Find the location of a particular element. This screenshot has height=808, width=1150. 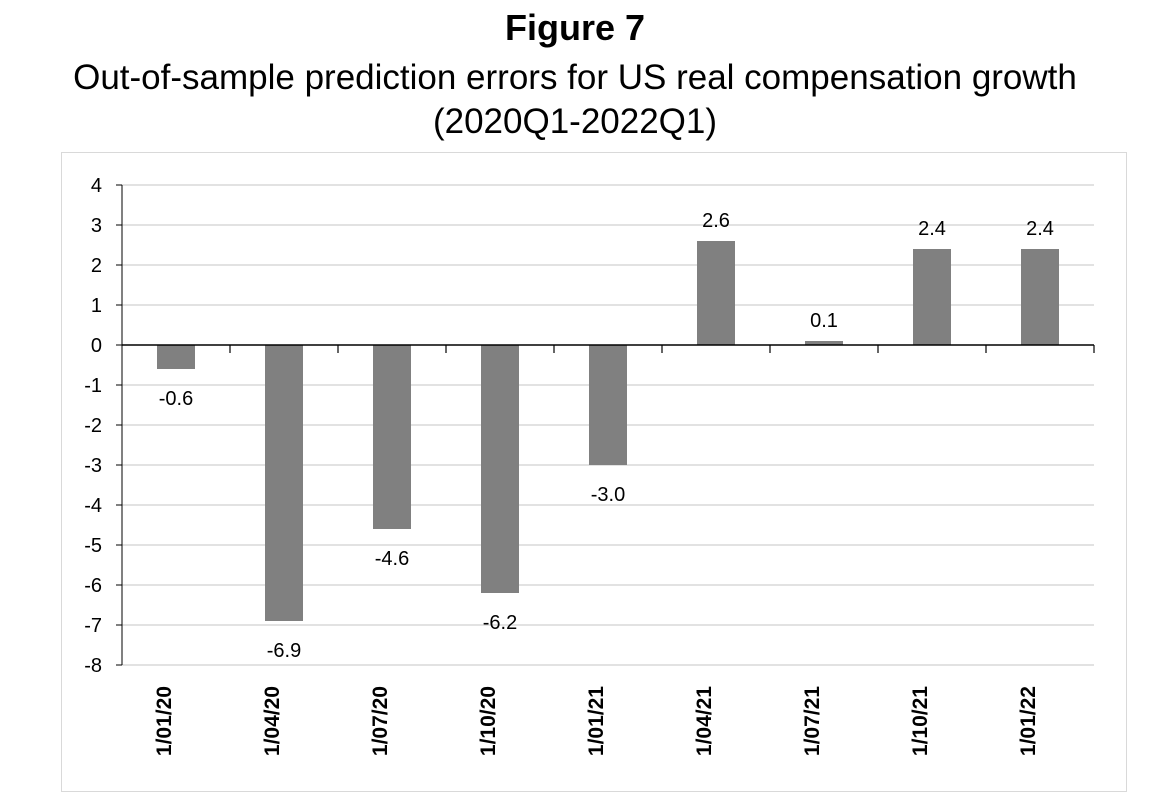

data-label: -0.6 is located at coordinates (176, 399).